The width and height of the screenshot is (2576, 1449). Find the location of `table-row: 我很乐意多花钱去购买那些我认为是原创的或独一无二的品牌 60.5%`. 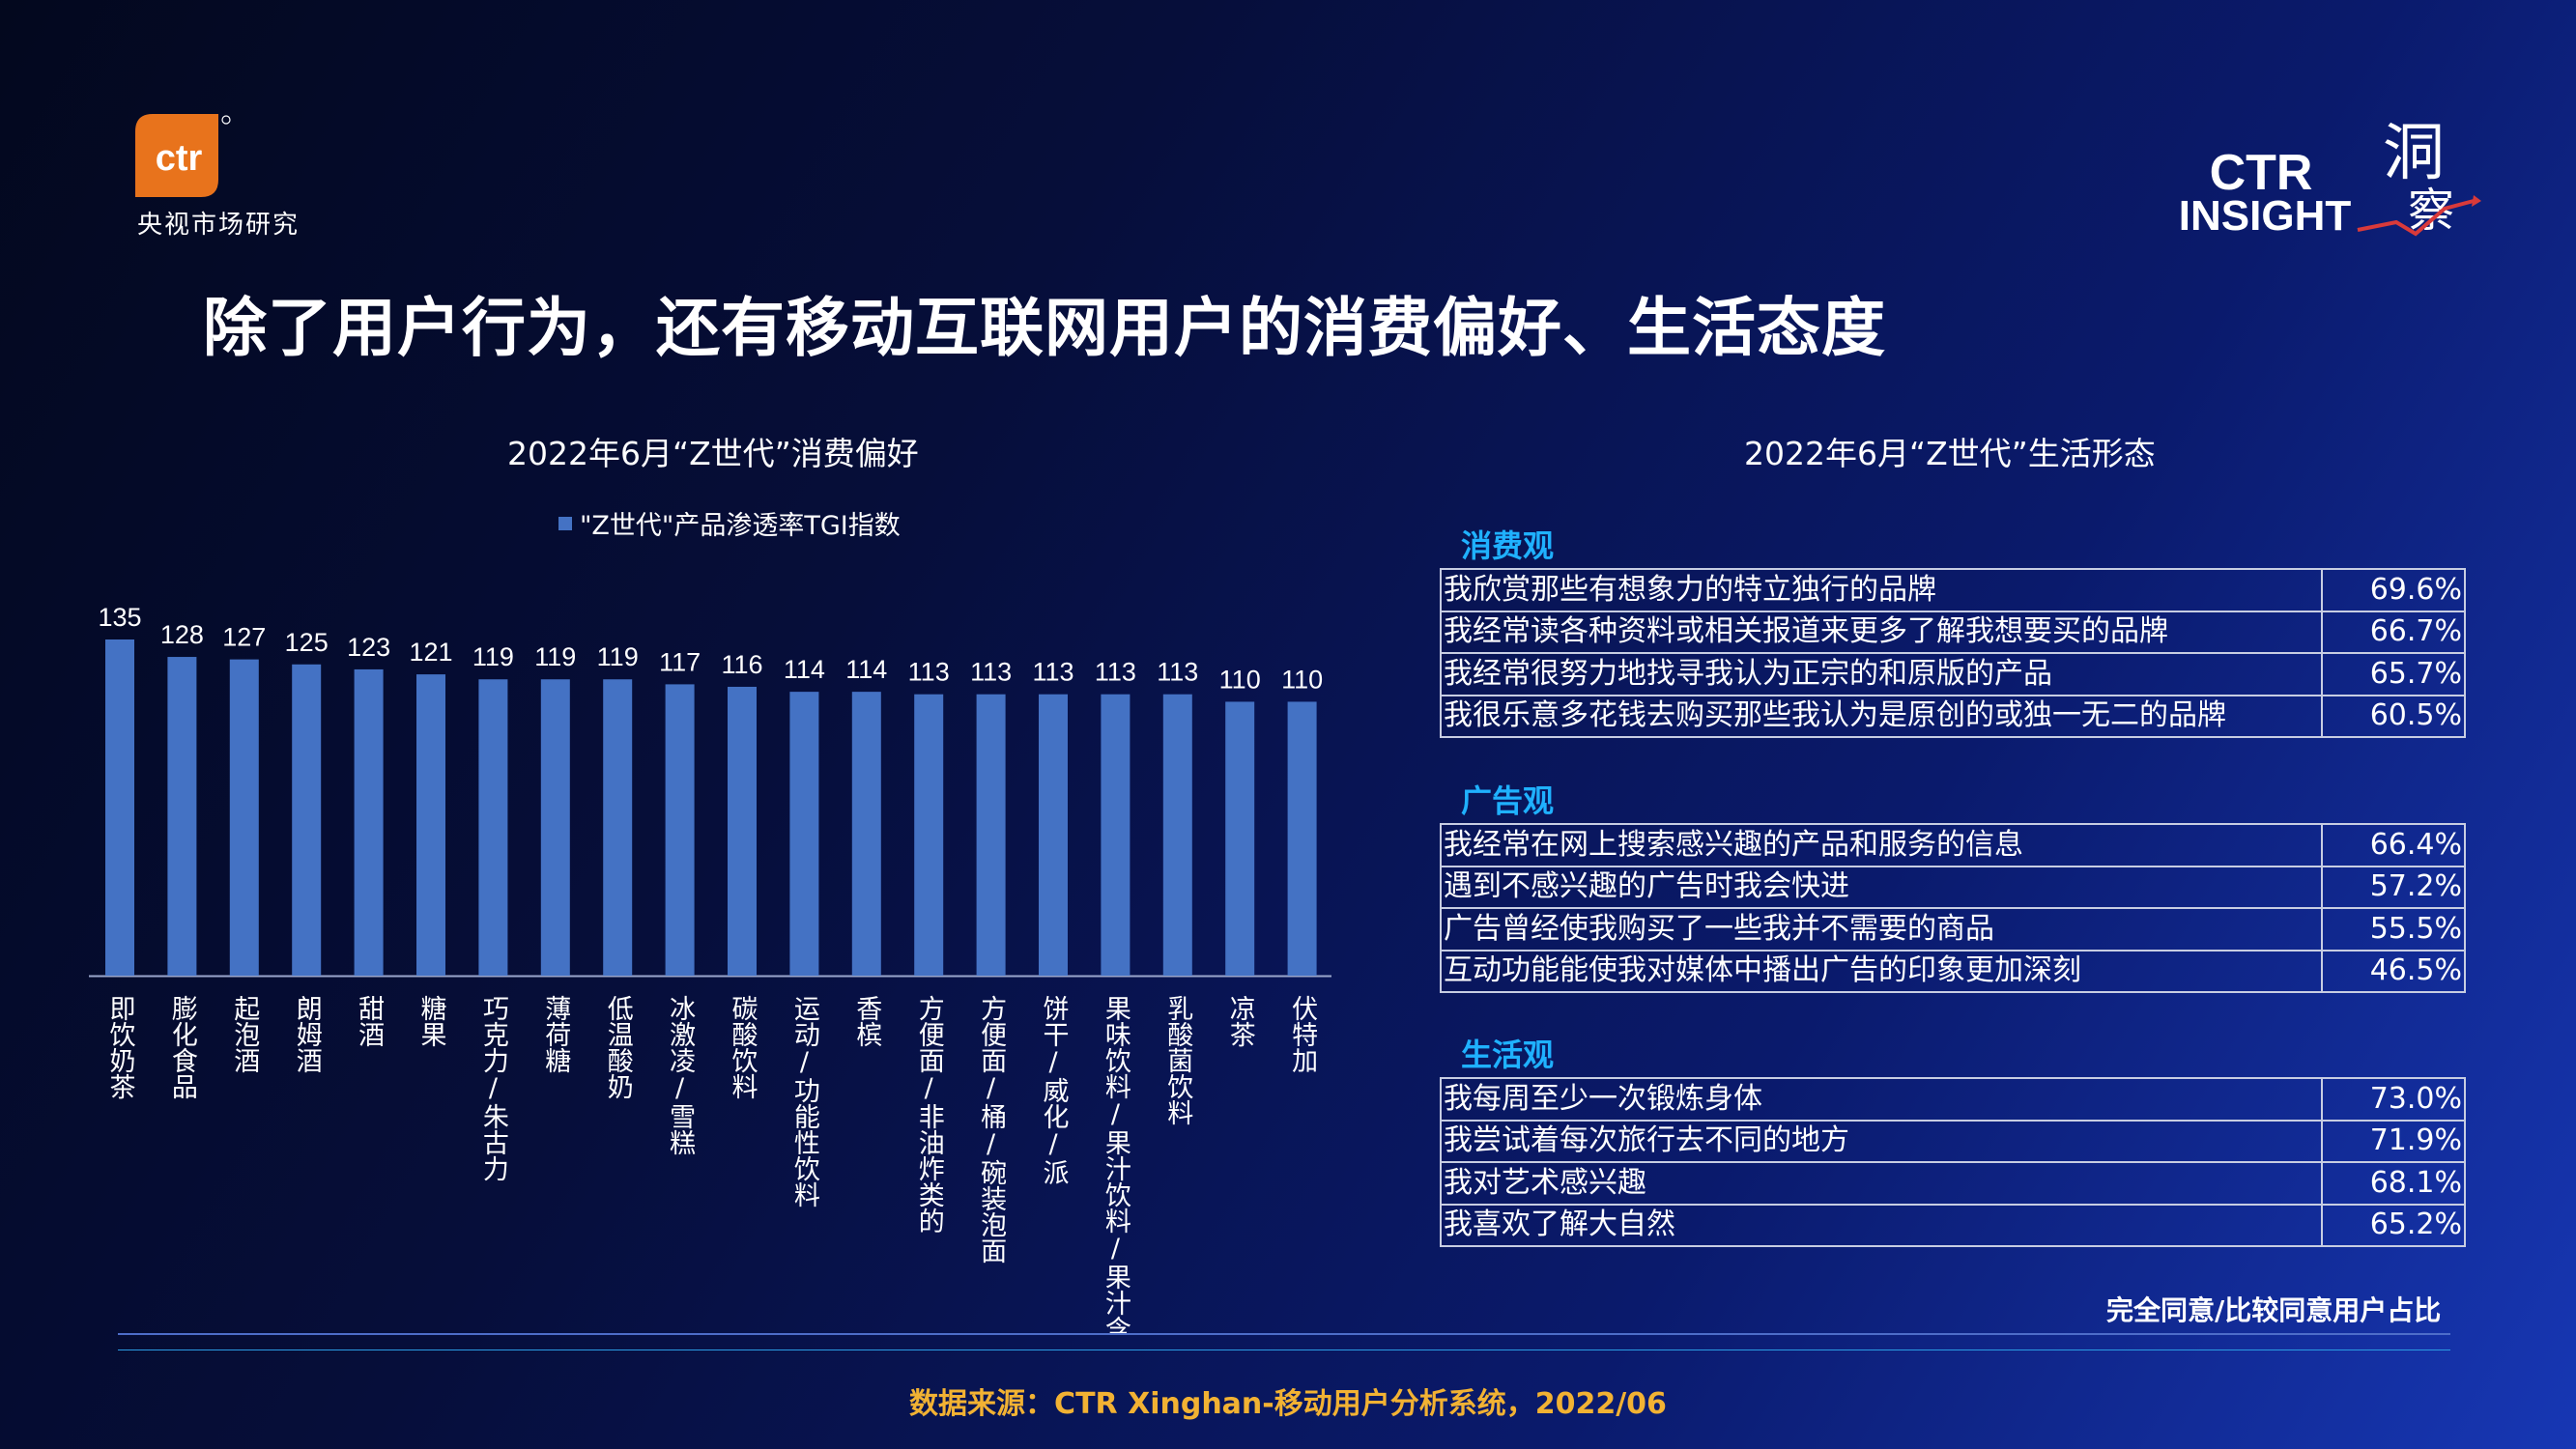

table-row: 我很乐意多花钱去购买那些我认为是原创的或独一无二的品牌 60.5% is located at coordinates (1953, 716).